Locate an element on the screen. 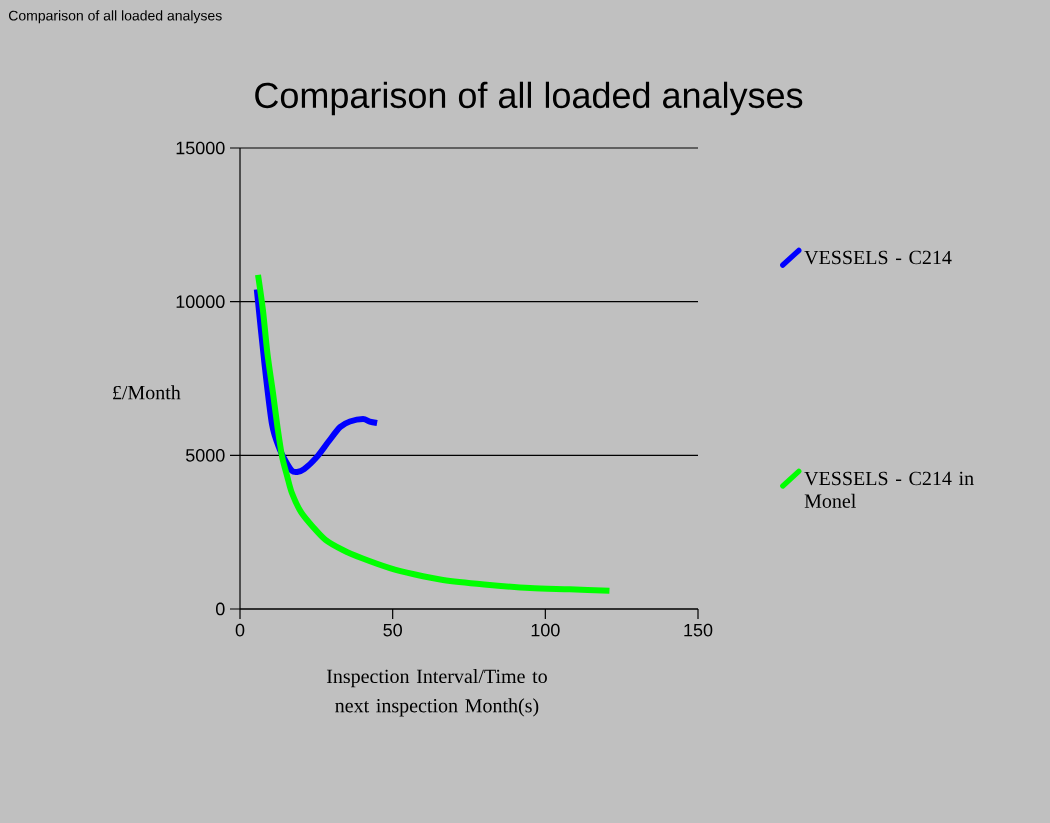 Image resolution: width=1050 pixels, height=823 pixels. x-axis-title: Inspection Interval/Time to next inspection Month(s) is located at coordinates (436, 693).